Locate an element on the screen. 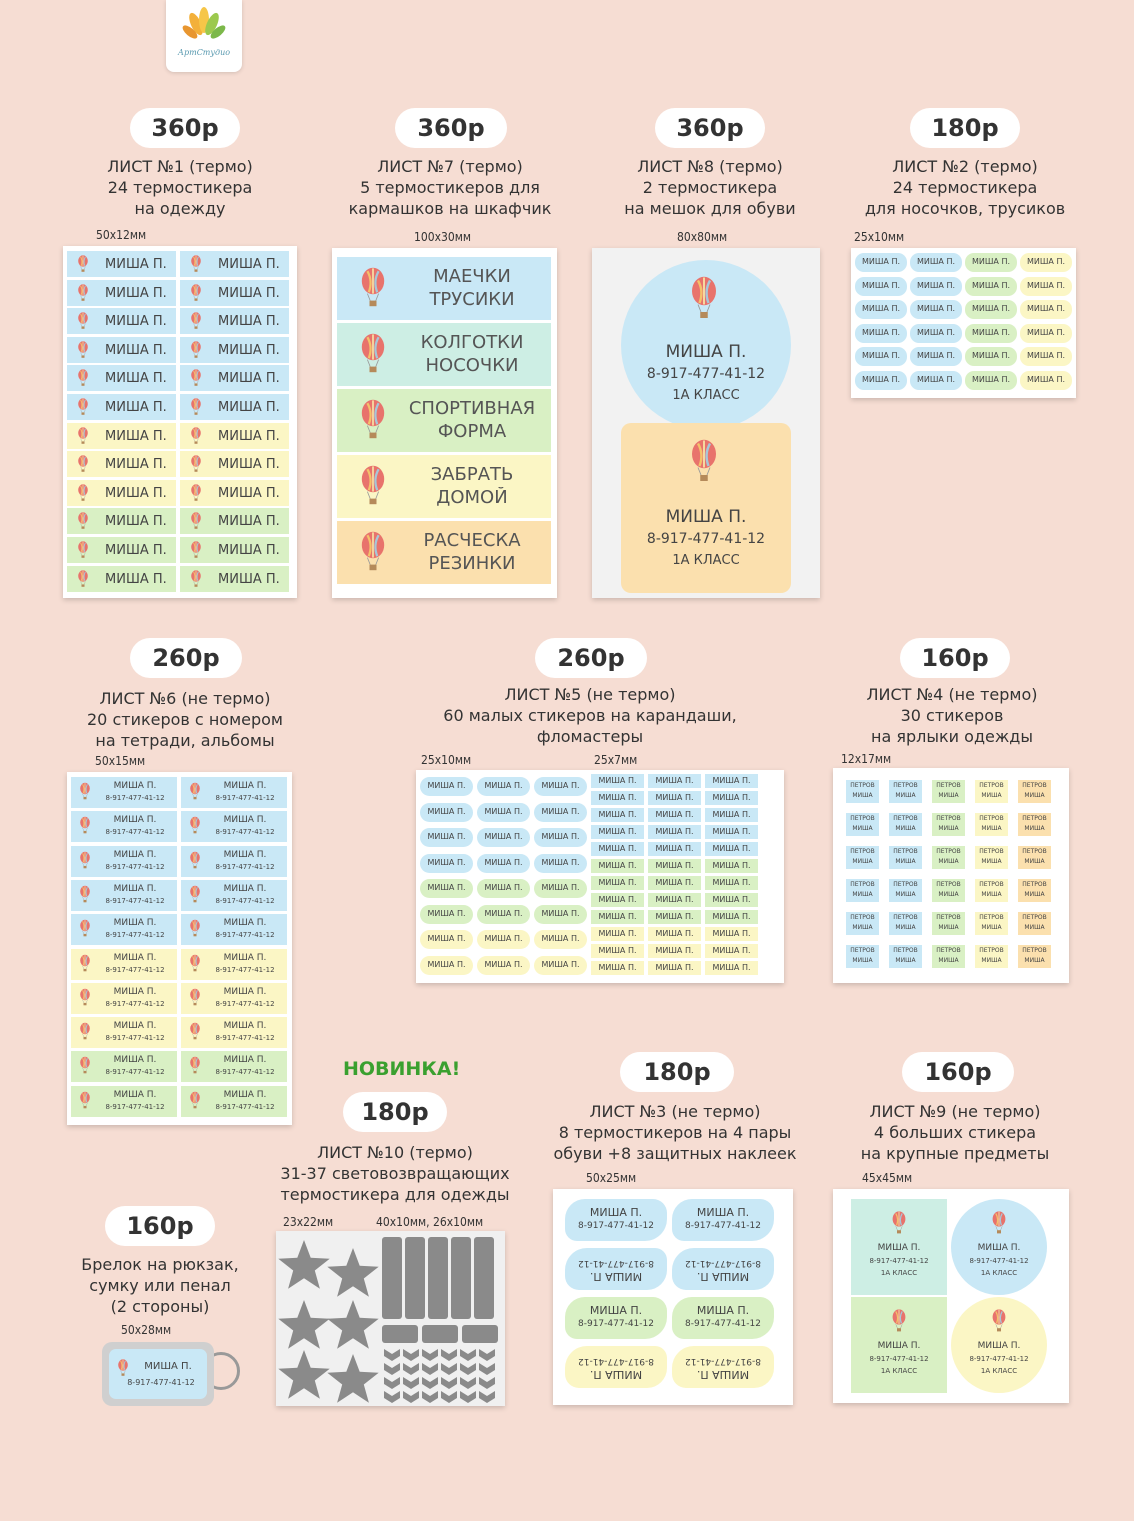  pocket-sticker: ЗАБРАТЬ ДОМОЙ is located at coordinates (444, 486).